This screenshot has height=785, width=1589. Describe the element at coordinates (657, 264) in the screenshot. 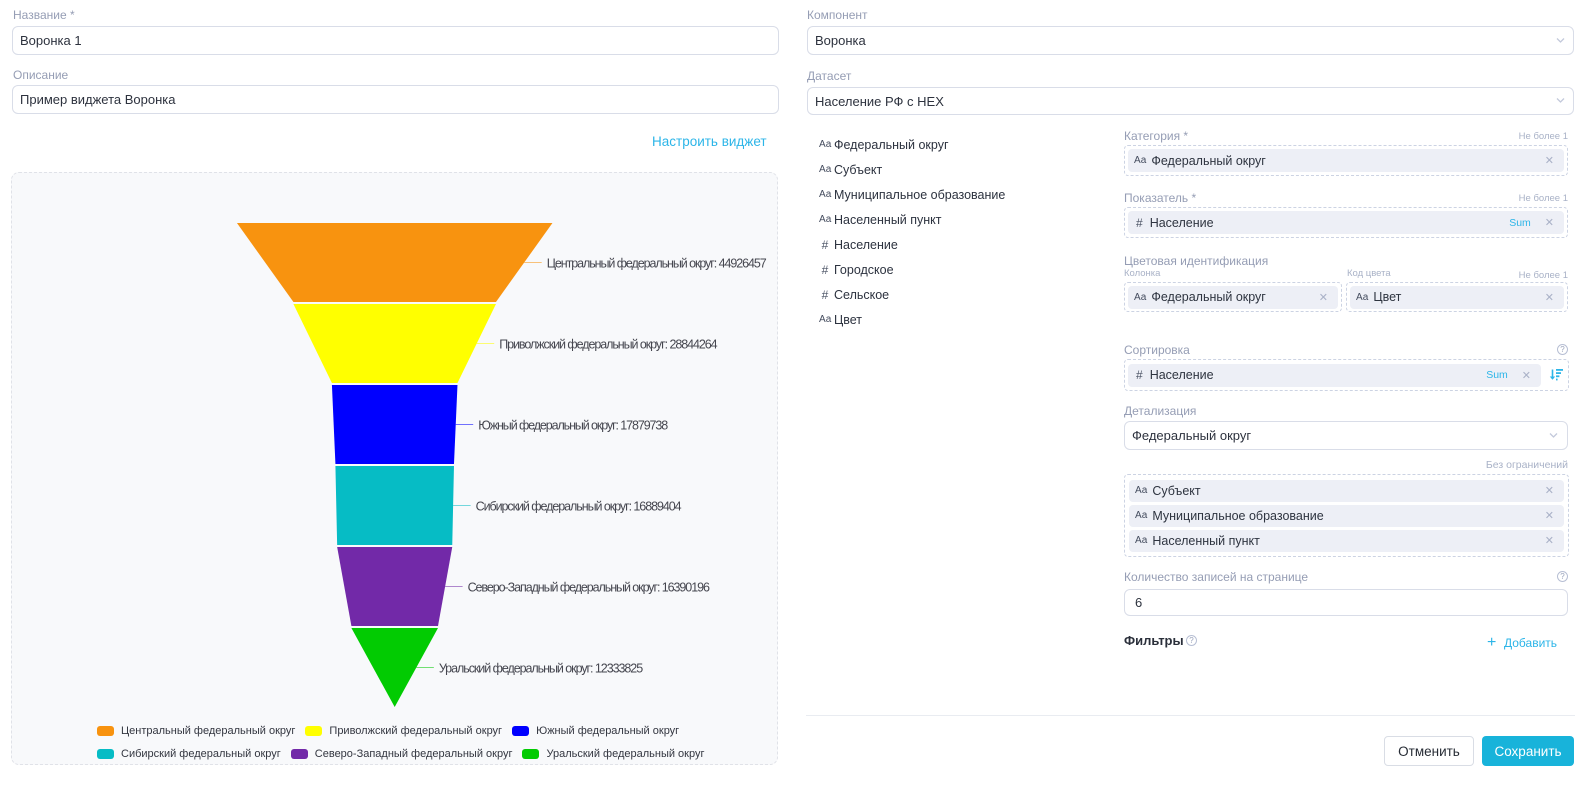

I see `svg-text:Центральный федеральный округ:: Центральный федеральный округ: 44926457` at that location.